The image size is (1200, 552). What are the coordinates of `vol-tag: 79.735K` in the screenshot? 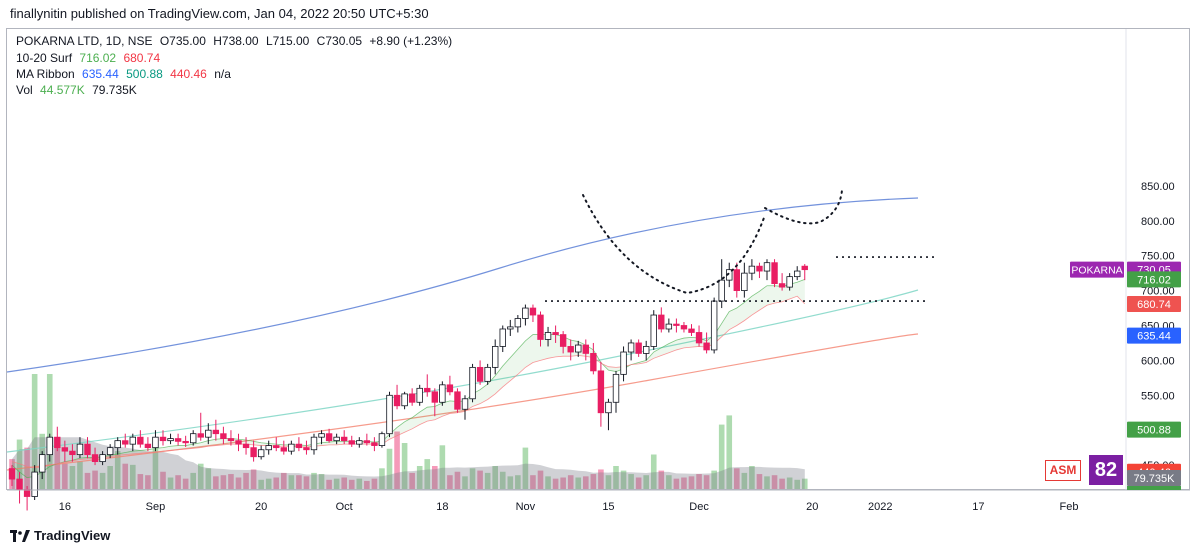 It's located at (1155, 479).